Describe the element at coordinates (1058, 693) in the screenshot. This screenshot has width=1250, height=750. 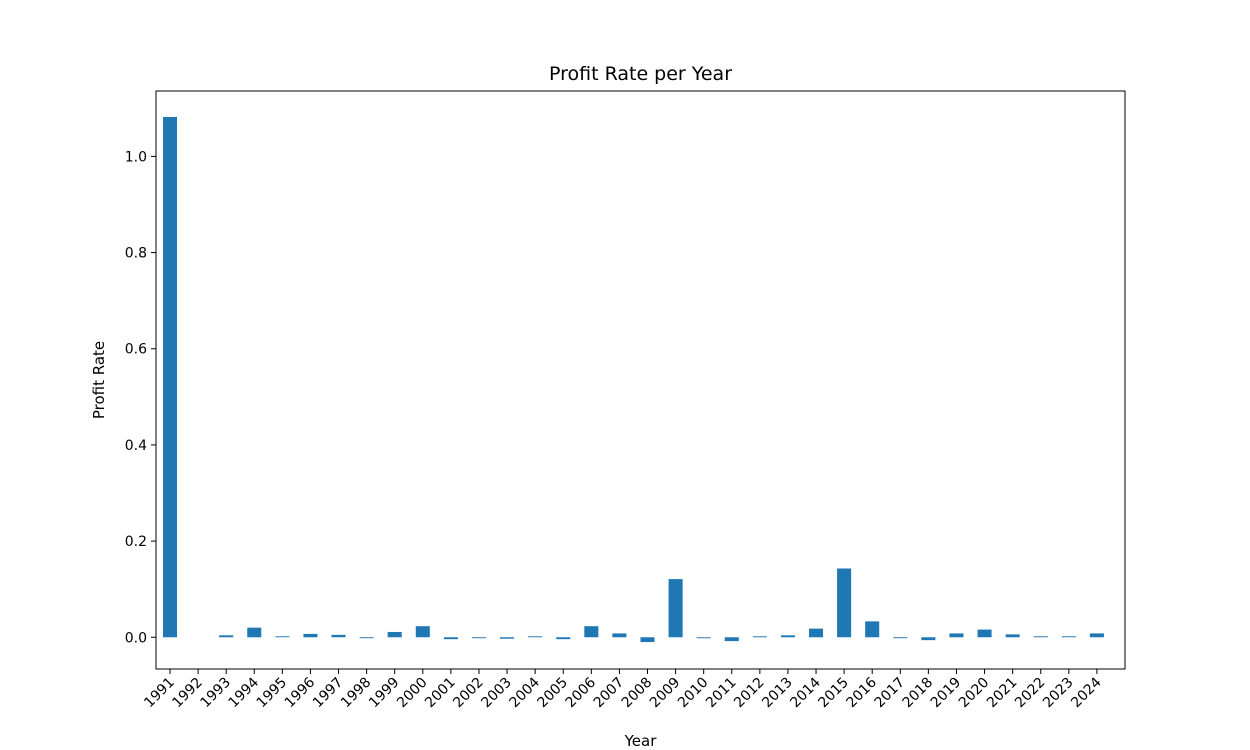
I see `x-tick-label: 2023` at that location.